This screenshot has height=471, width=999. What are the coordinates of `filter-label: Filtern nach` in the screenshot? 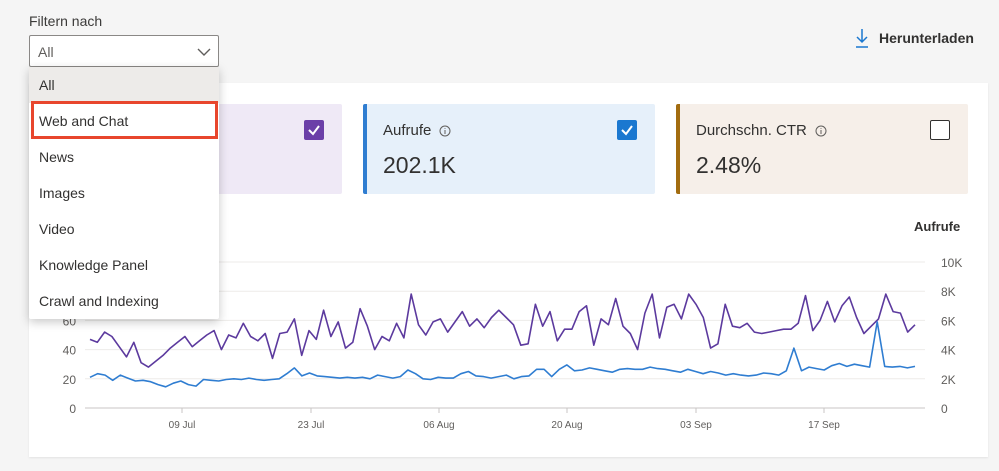 It's located at (66, 21).